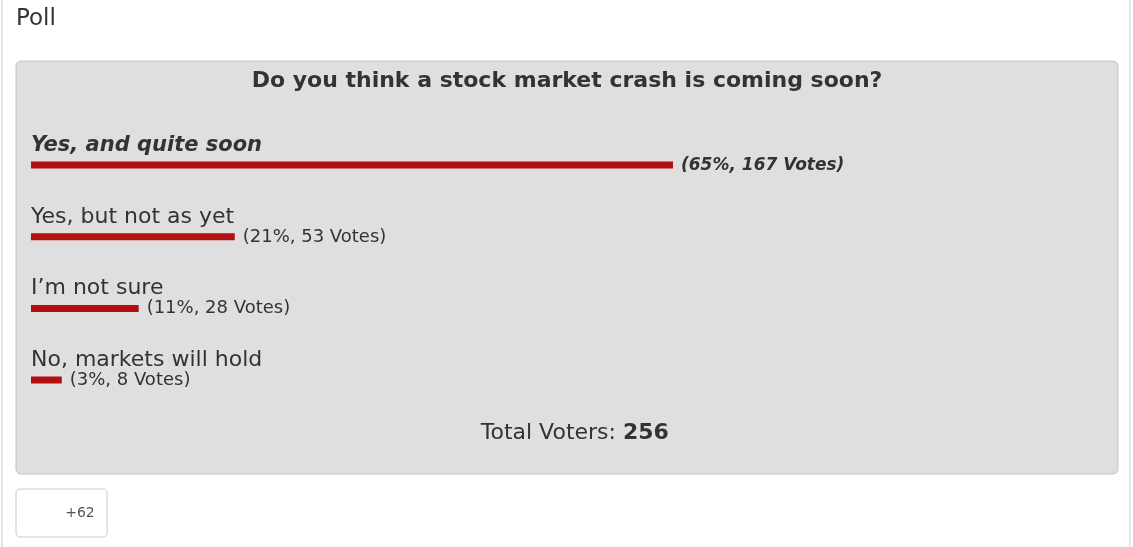  Describe the element at coordinates (80, 512) in the screenshot. I see `text: +62` at that location.